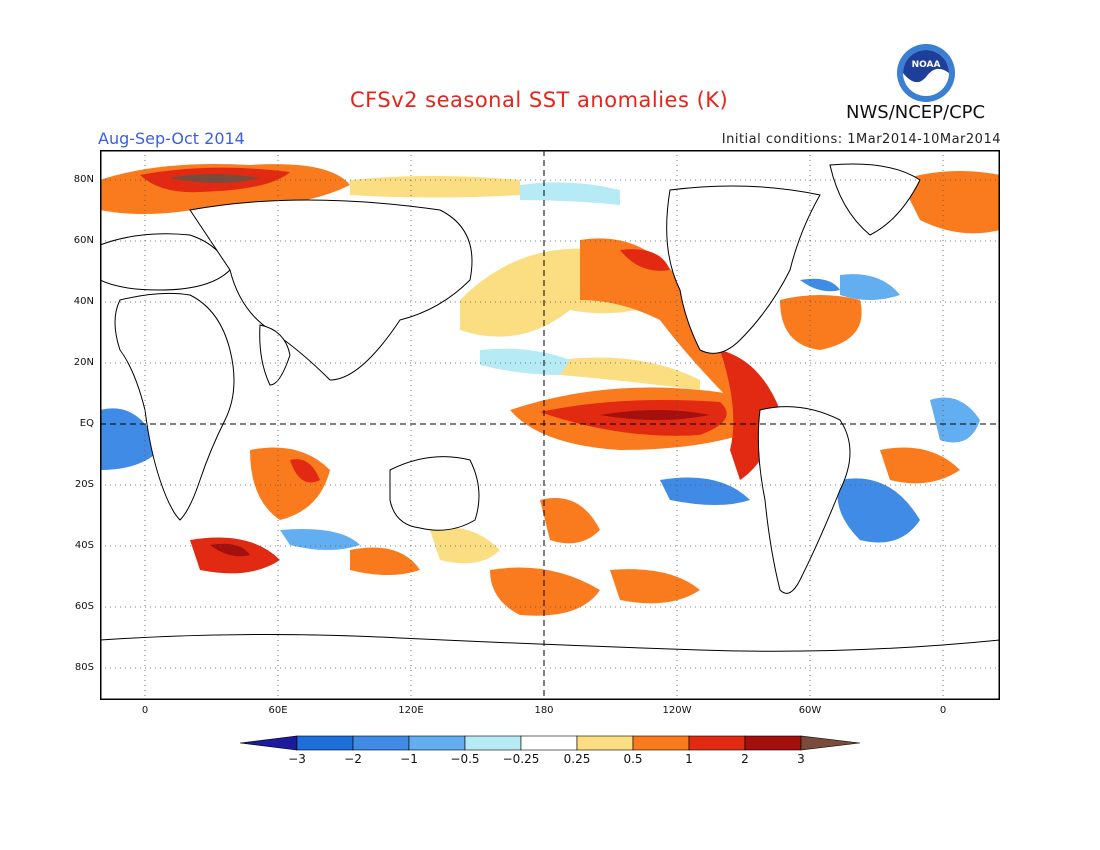 The height and width of the screenshot is (850, 1100). I want to click on colorbar-tick-label: 3, so click(801, 759).